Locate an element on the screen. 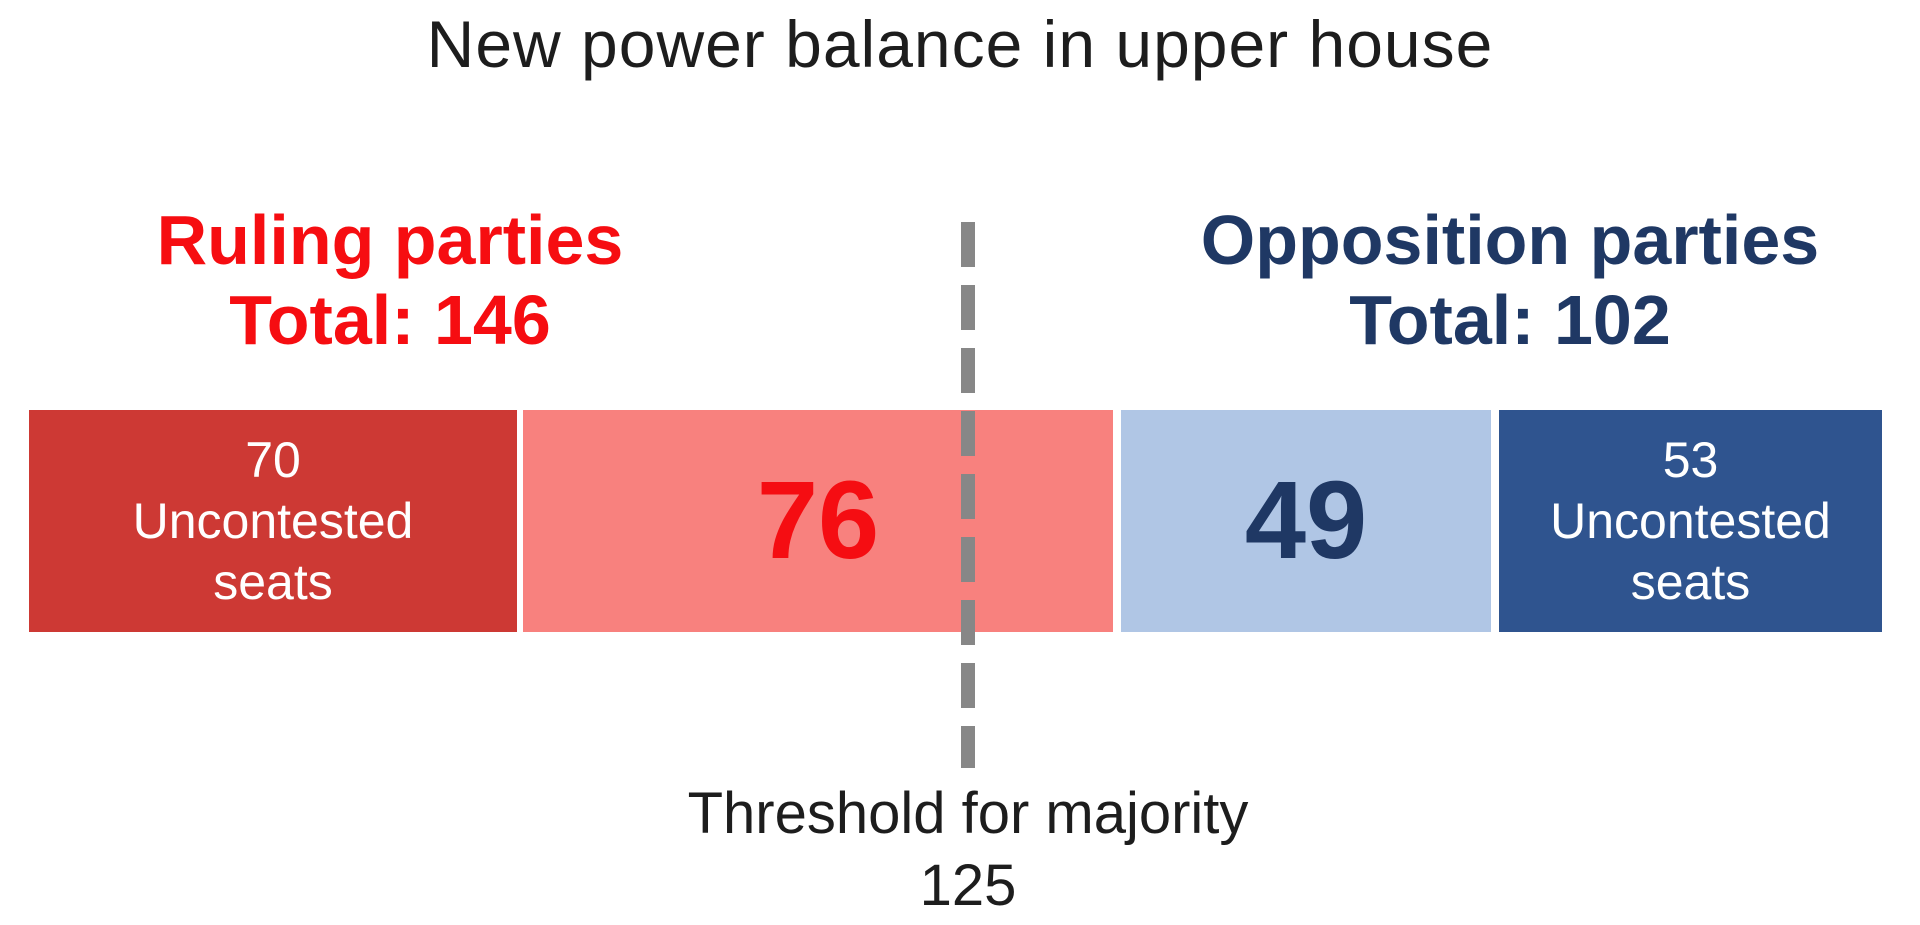 This screenshot has height=925, width=1920. ruling-parties-header: Ruling parties Total: 146 is located at coordinates (390, 280).